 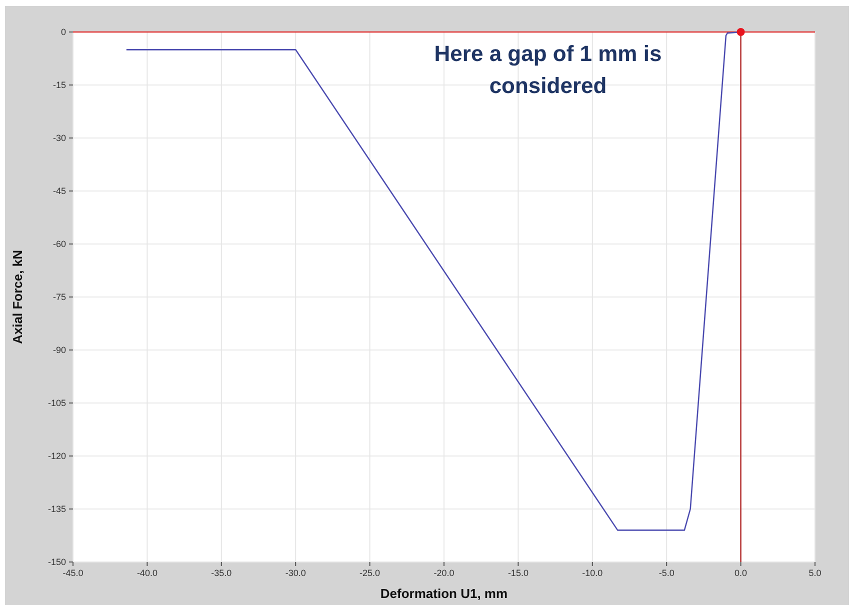 I want to click on x-tick-label: -10.0, so click(x=592, y=573).